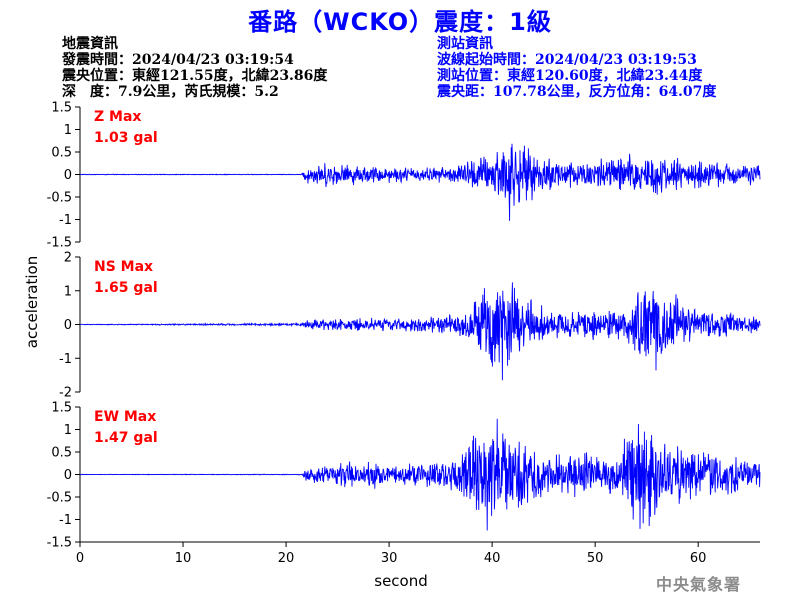 This screenshot has width=800, height=600. What do you see at coordinates (389, 558) in the screenshot?
I see `x-tick-label: 30` at bounding box center [389, 558].